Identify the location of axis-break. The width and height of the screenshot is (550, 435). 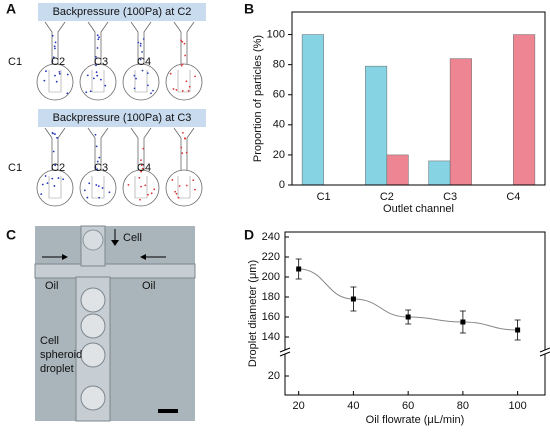
(544, 352).